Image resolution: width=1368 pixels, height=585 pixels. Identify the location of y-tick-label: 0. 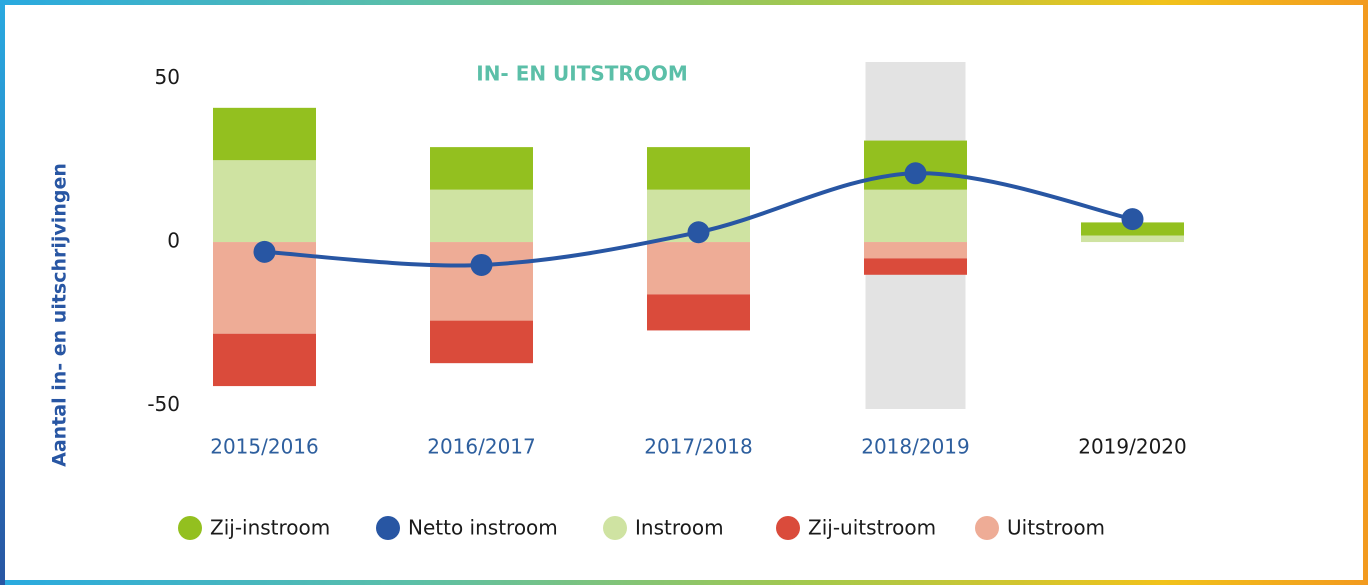
(173, 241).